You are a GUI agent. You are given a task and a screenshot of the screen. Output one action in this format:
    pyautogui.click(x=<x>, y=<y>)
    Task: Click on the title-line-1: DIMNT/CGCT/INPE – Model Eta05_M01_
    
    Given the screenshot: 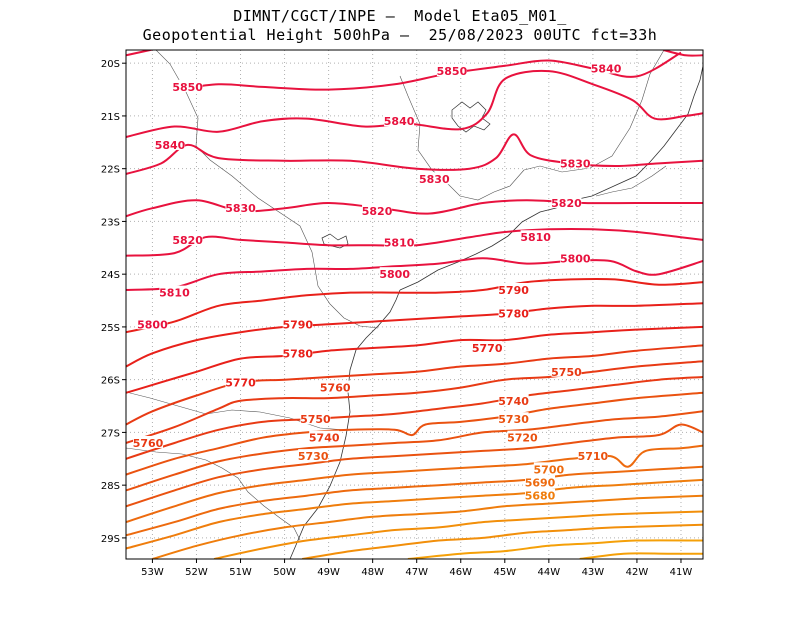 What is the action you would take?
    pyautogui.click(x=400, y=16)
    